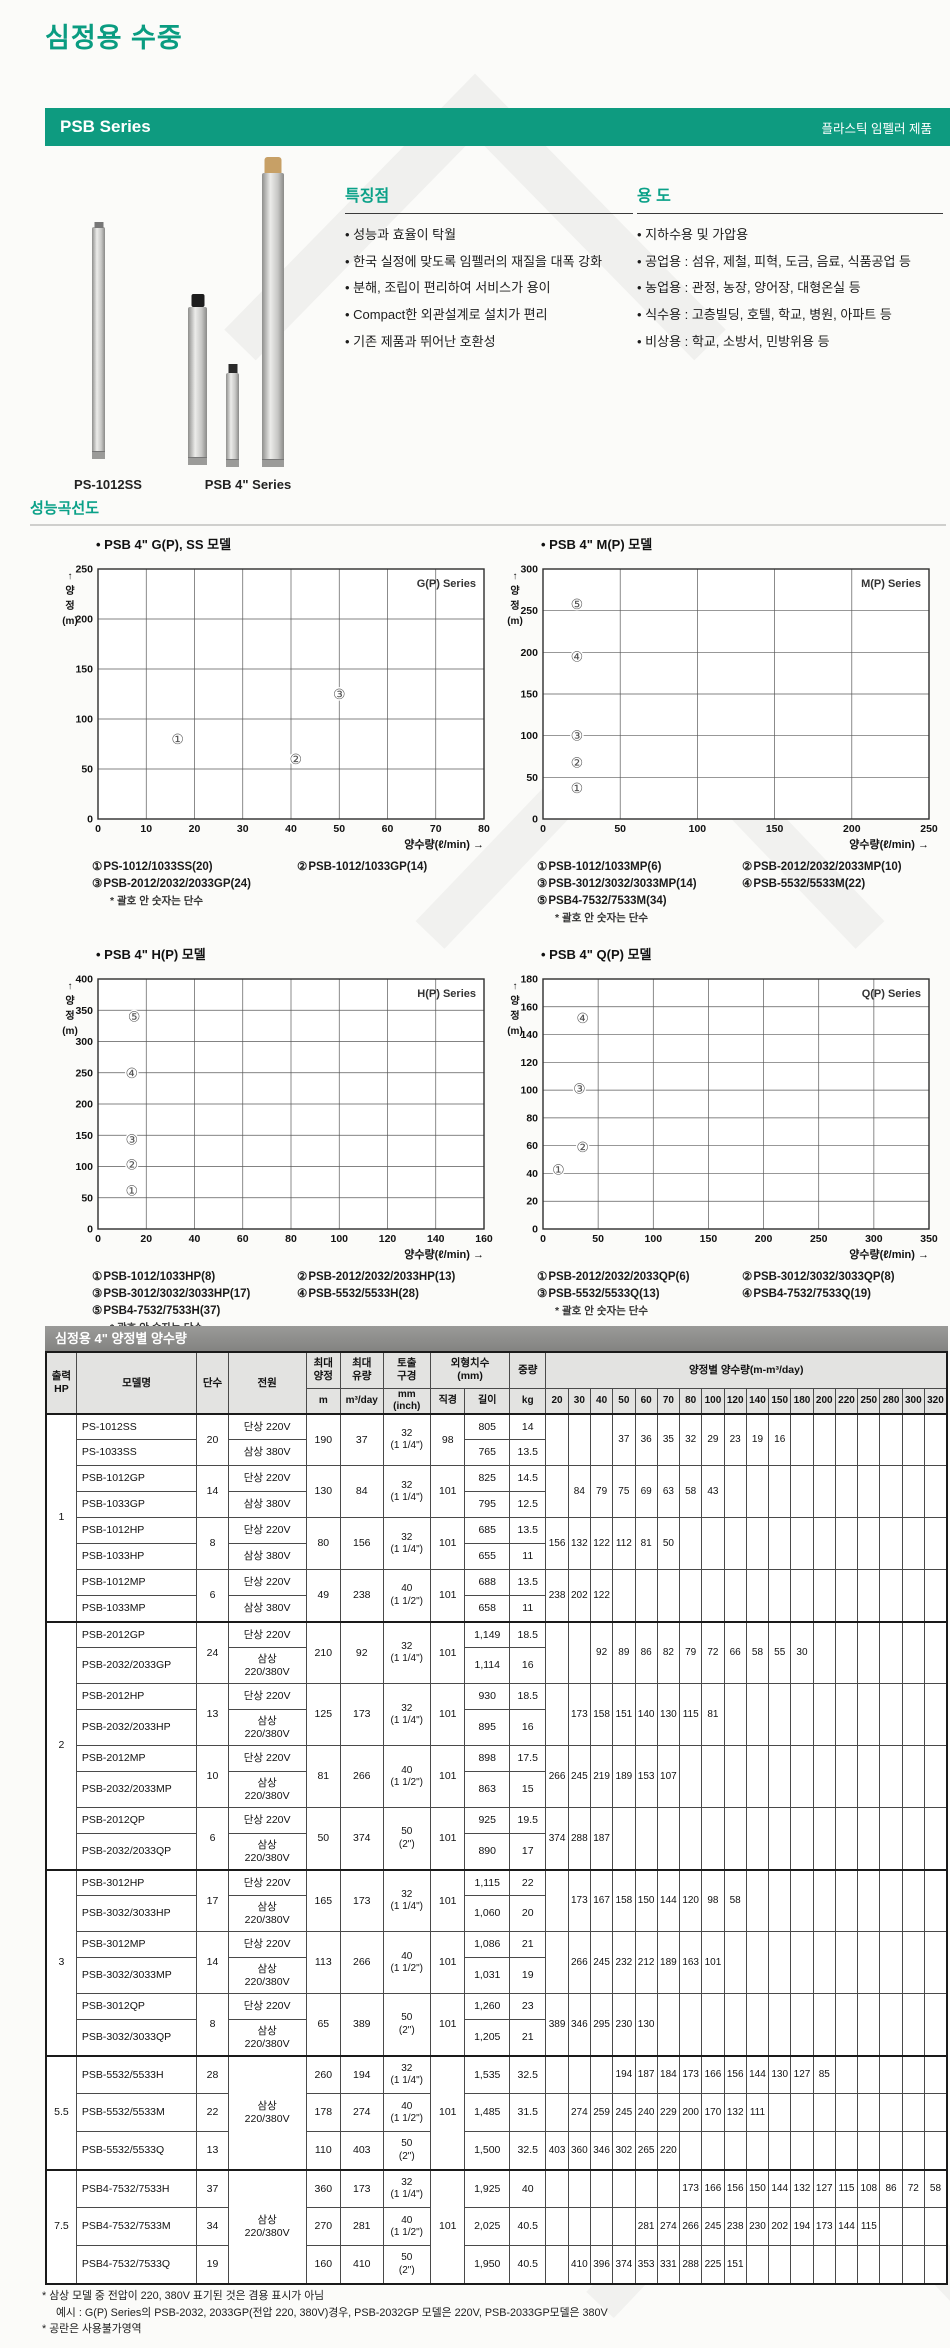 The height and width of the screenshot is (2348, 950). What do you see at coordinates (515, 621) in the screenshot?
I see `svg-text: (m)` at bounding box center [515, 621].